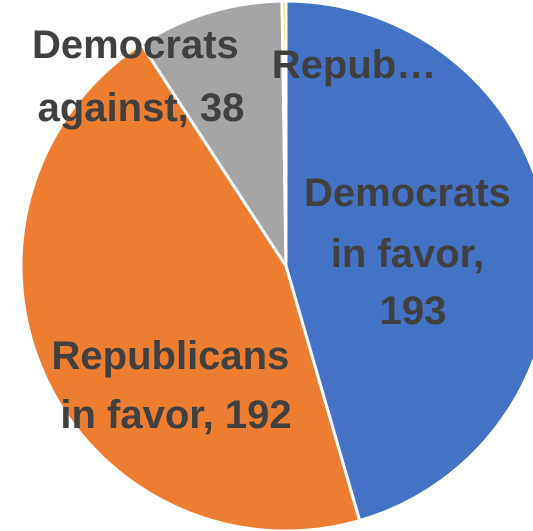  Describe the element at coordinates (413, 252) in the screenshot. I see `label-democrats-in-favor: Democrats in favor, 193` at that location.